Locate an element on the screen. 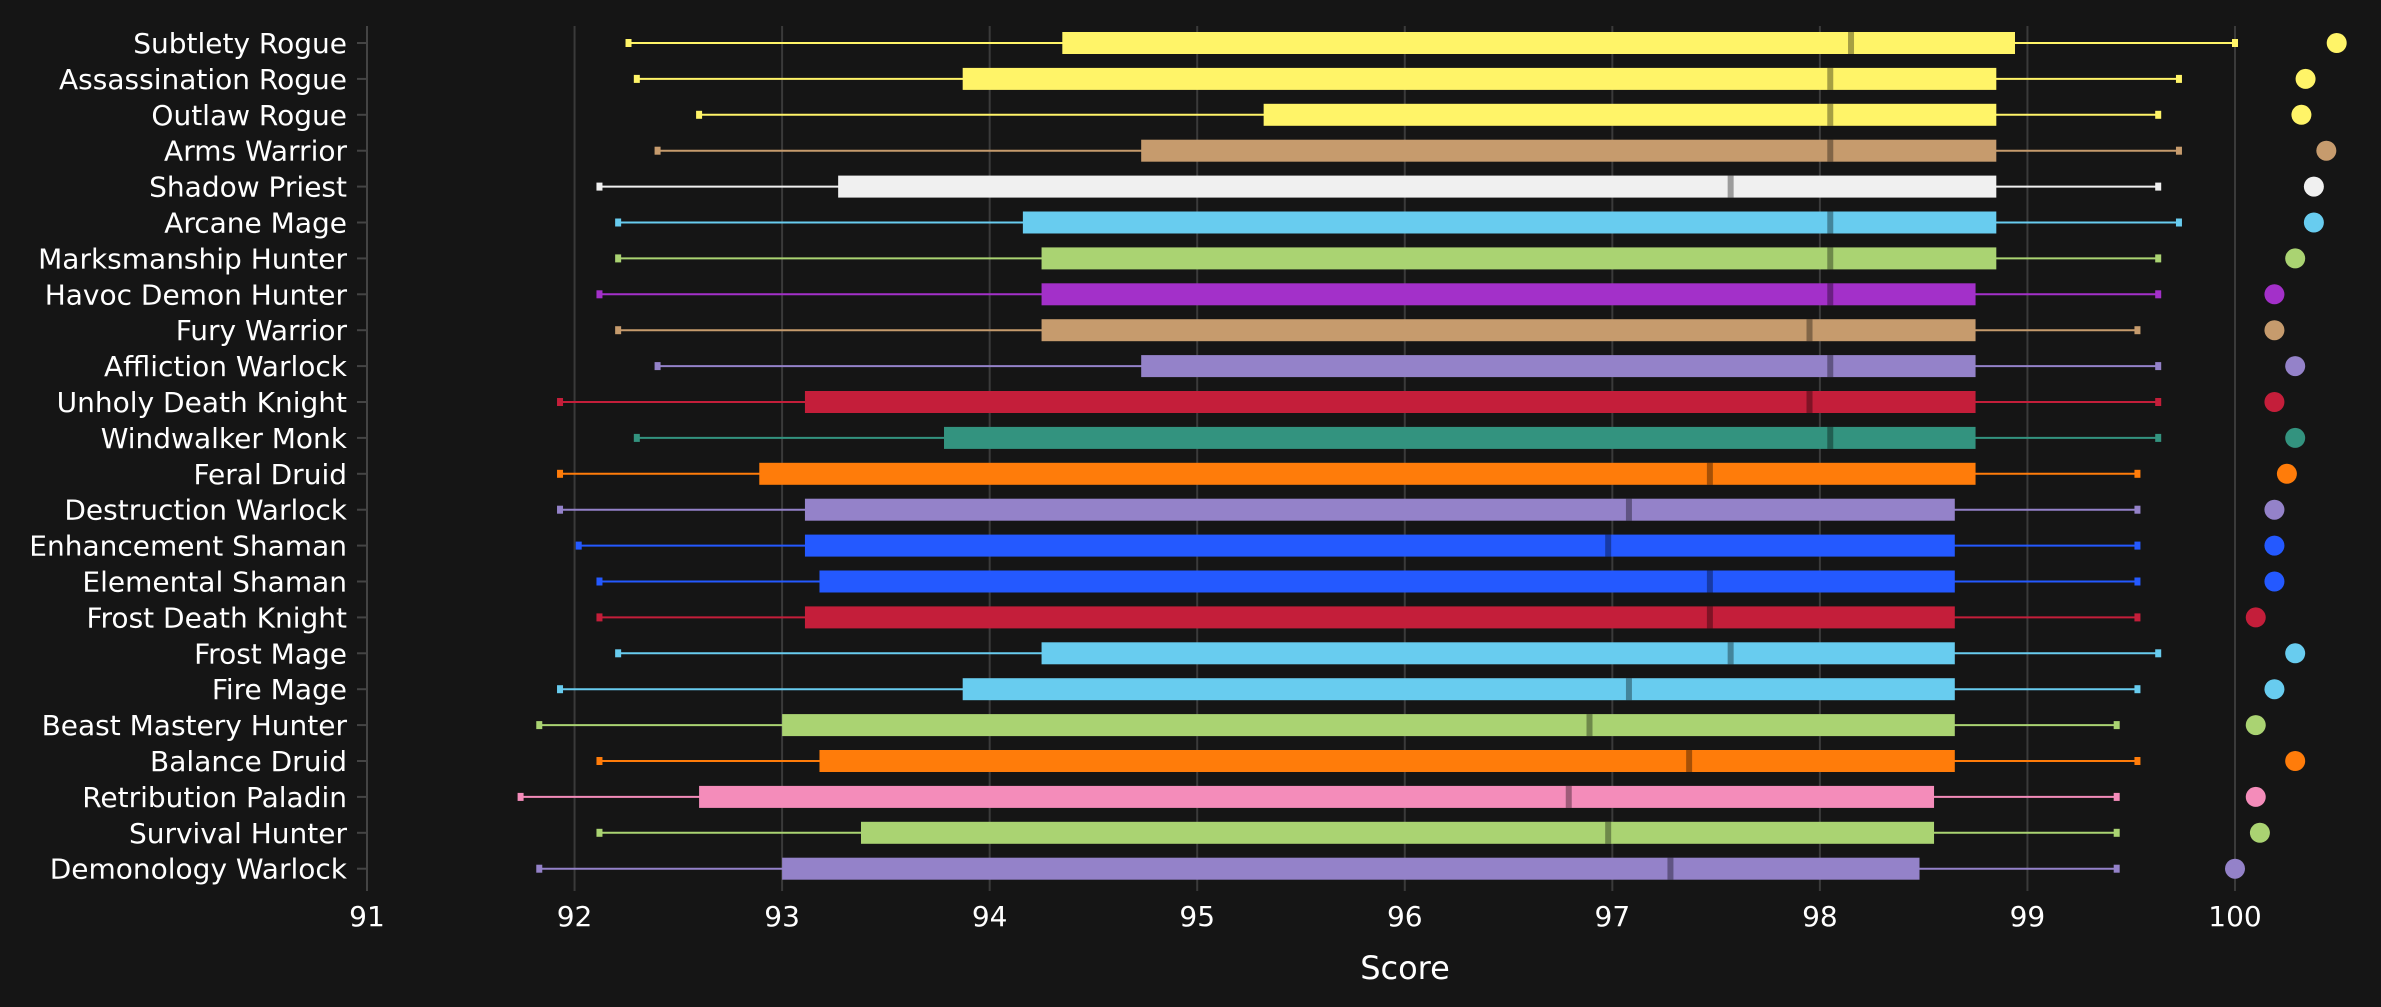 This screenshot has width=2381, height=1007. box-row: Affliction Warlock is located at coordinates (1205, 366).